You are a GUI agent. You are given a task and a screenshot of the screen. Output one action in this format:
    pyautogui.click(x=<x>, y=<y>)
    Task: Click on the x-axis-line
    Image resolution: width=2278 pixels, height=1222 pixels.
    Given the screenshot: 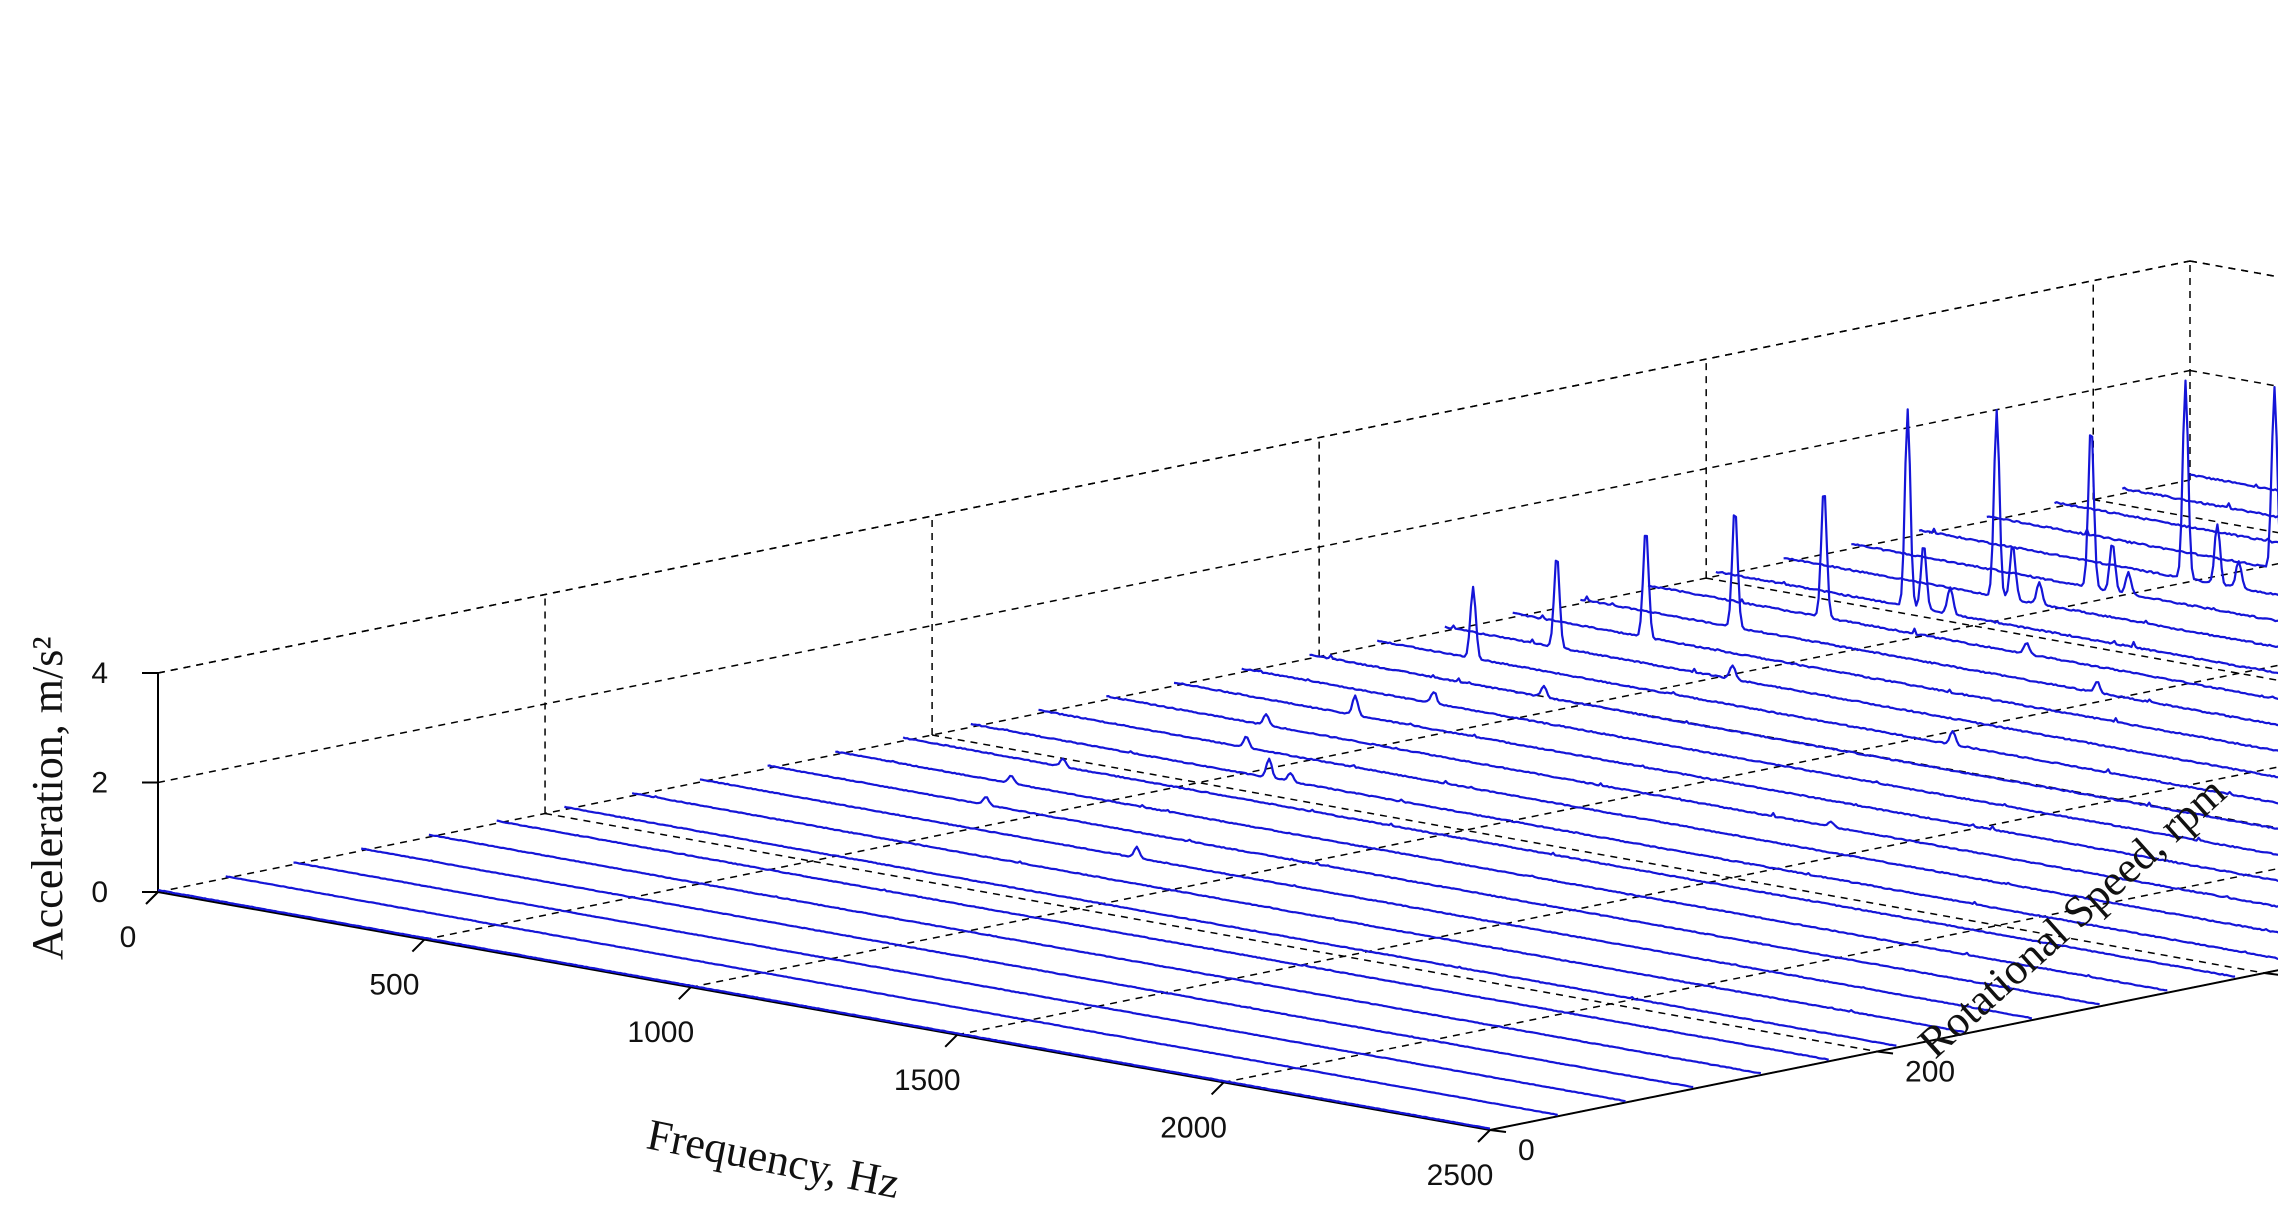 What is the action you would take?
    pyautogui.click(x=824, y=1011)
    